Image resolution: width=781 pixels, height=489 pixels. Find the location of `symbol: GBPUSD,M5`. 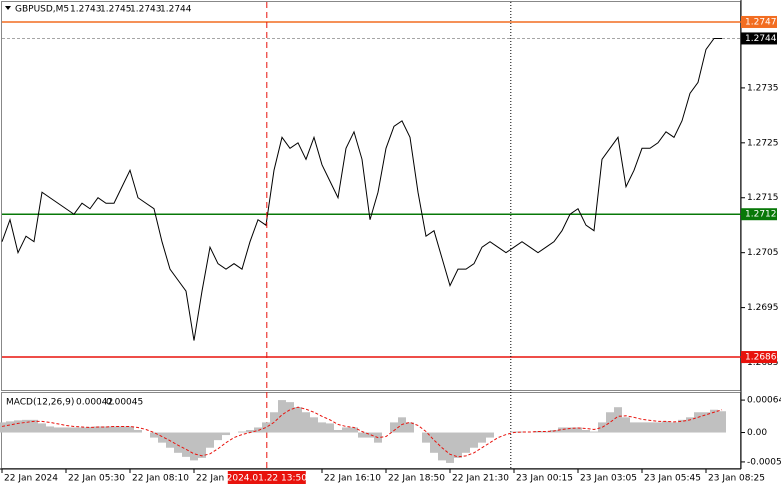

symbol: GBPUSD,M5 is located at coordinates (42, 10).